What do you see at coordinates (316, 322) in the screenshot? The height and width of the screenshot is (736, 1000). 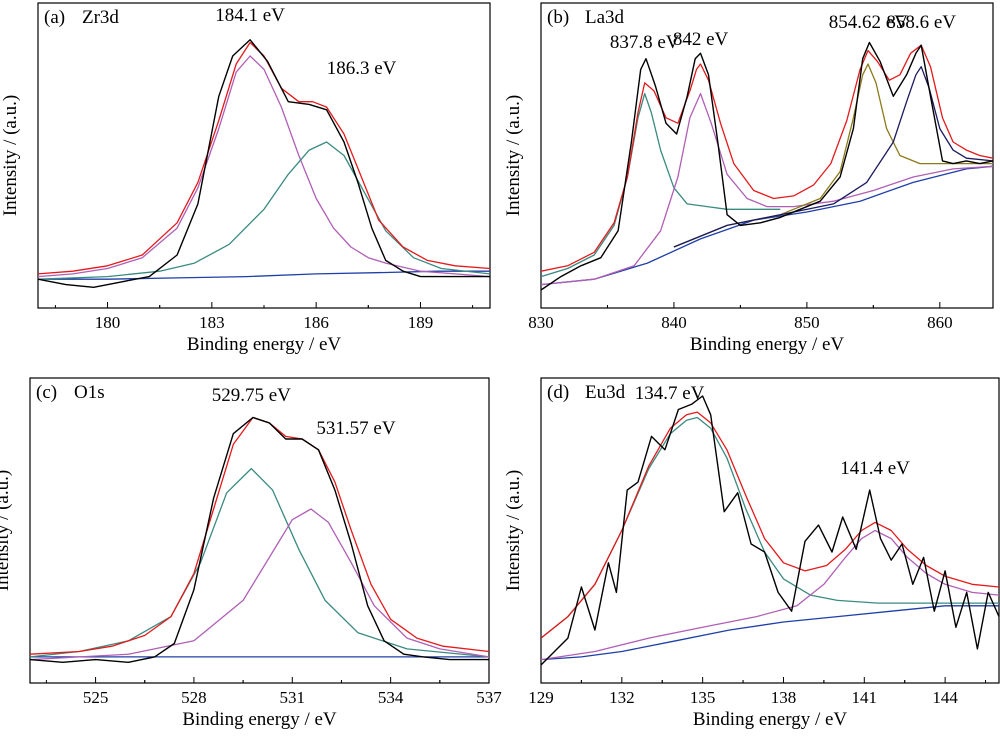 I see `x-tick-label: 186` at bounding box center [316, 322].